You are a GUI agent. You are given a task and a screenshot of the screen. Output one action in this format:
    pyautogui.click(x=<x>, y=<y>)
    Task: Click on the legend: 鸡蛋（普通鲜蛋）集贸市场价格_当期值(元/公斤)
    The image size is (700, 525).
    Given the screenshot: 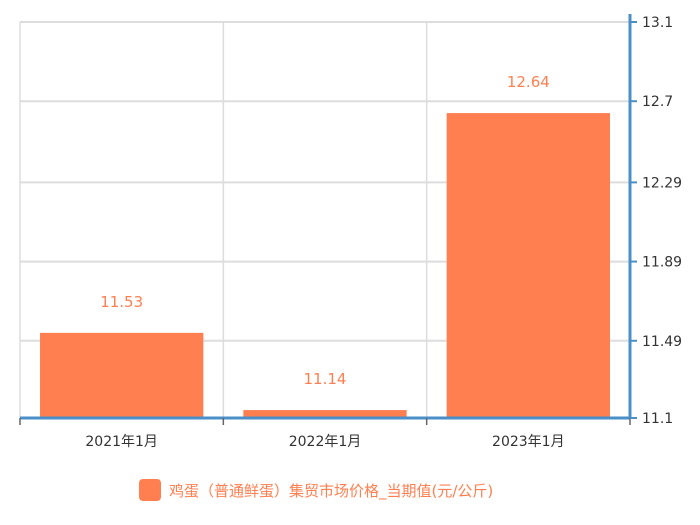 What is the action you would take?
    pyautogui.click(x=316, y=490)
    